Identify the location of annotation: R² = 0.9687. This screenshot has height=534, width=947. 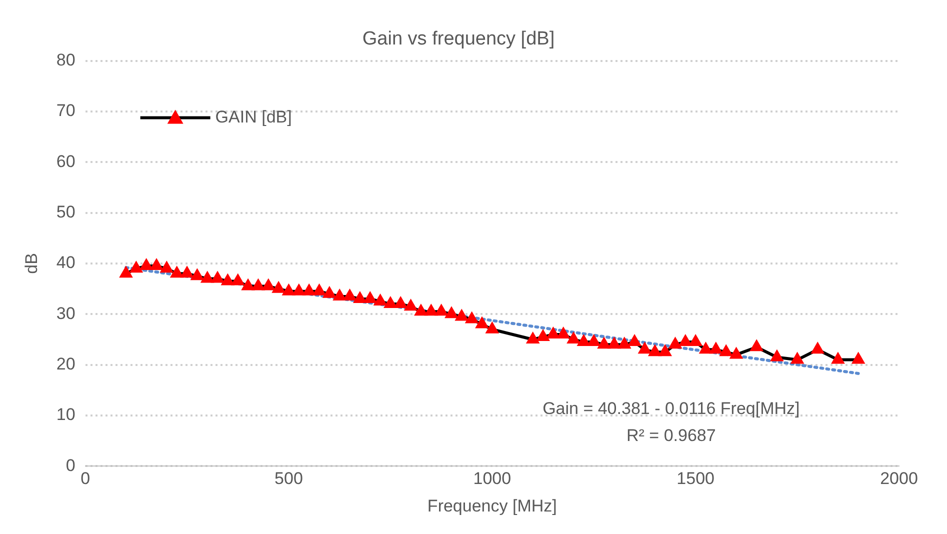
(671, 435).